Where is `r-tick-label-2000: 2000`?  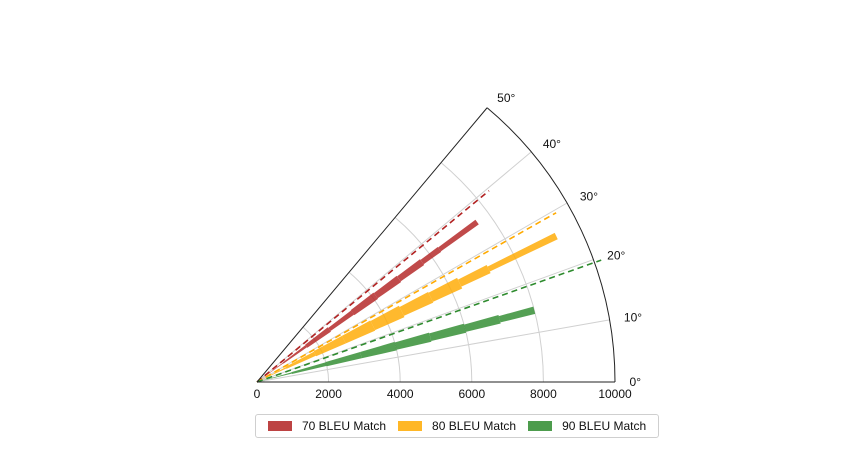
r-tick-label-2000: 2000 is located at coordinates (328, 394).